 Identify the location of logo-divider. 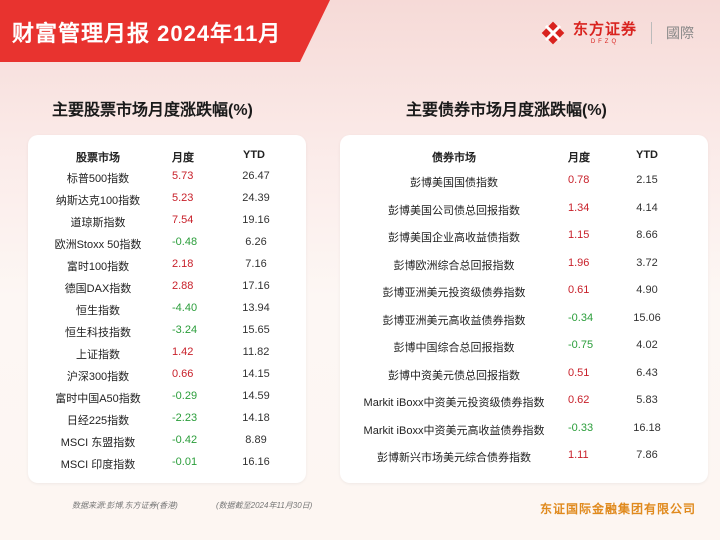
(651, 33).